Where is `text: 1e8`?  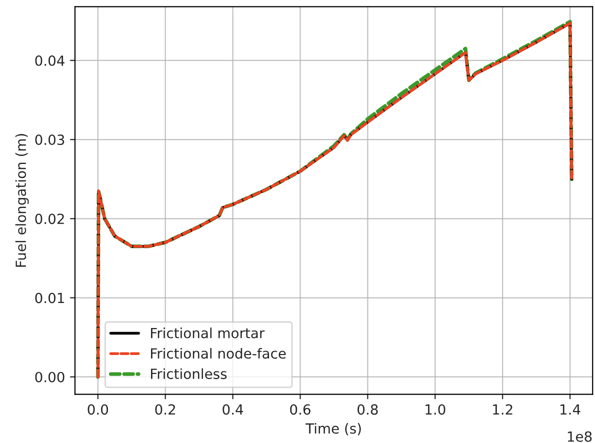 text: 1e8 is located at coordinates (580, 436).